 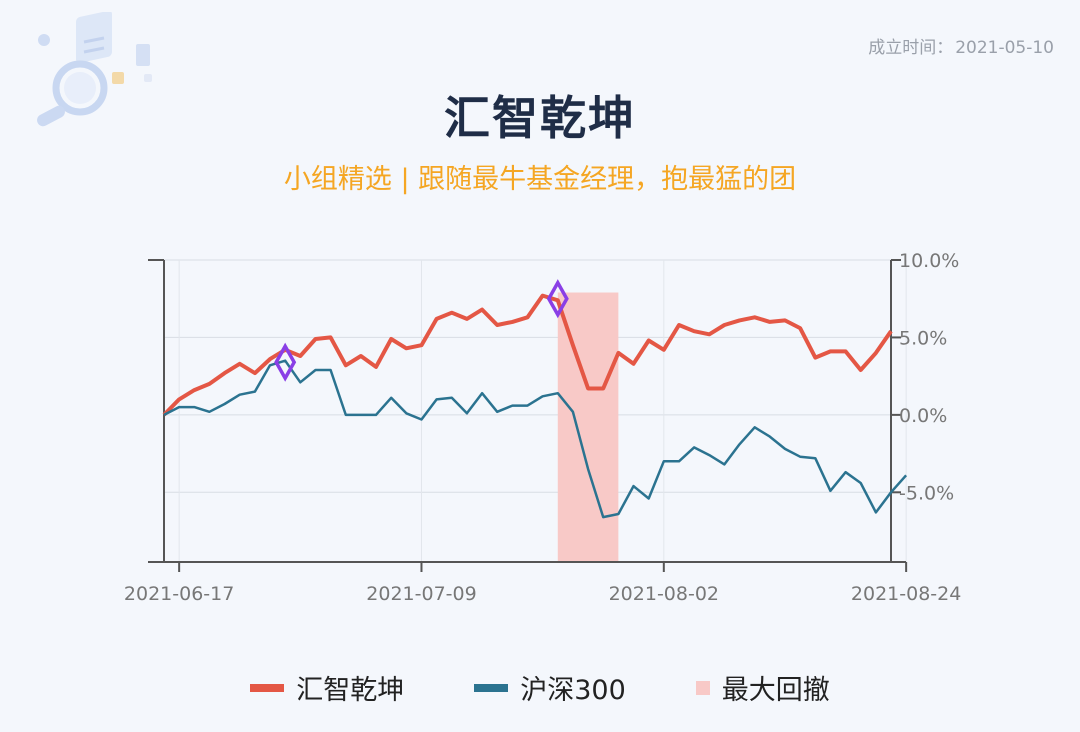 I want to click on x-tick-label-1: 2021-07-09, so click(x=421, y=594).